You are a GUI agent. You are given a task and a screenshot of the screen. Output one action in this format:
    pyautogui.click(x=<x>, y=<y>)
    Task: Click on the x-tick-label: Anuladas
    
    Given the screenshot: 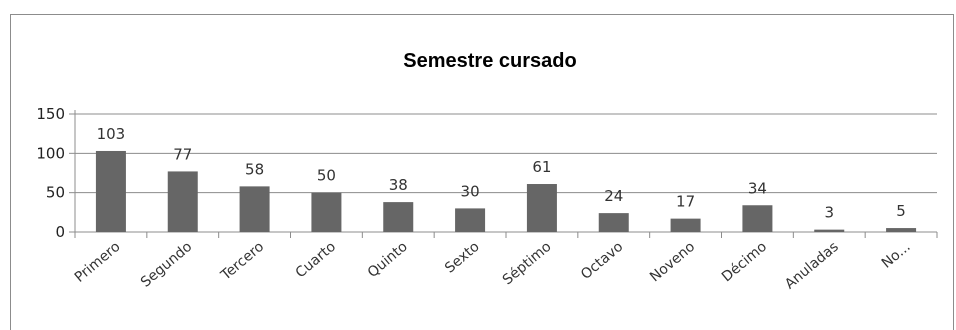 What is the action you would take?
    pyautogui.click(x=812, y=266)
    